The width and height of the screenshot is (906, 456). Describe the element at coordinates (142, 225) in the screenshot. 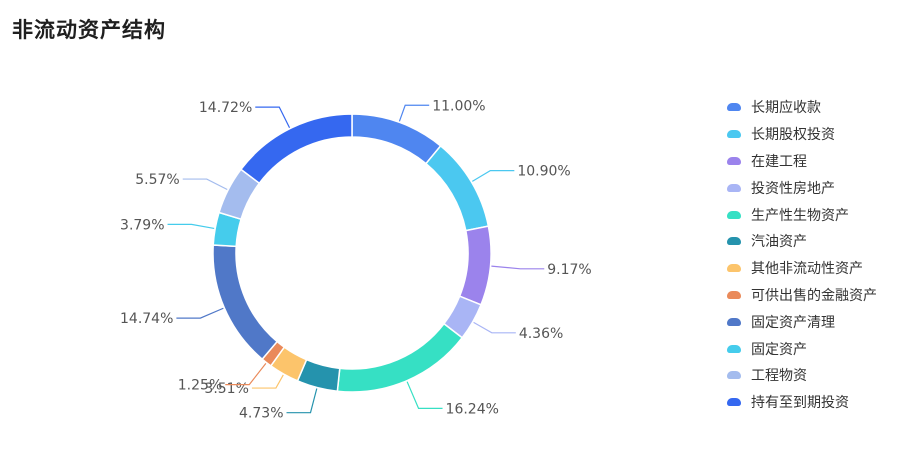

I see `slice-label: 3.79%` at that location.